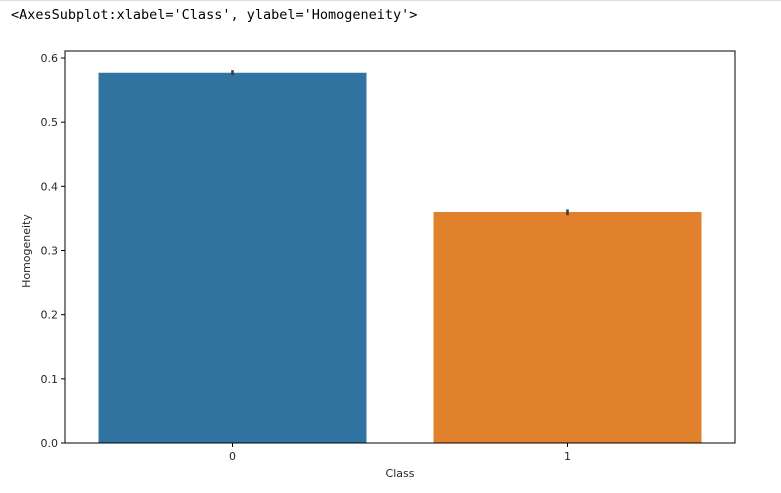 The width and height of the screenshot is (781, 493). I want to click on y-tick-marks, so click(63, 250).